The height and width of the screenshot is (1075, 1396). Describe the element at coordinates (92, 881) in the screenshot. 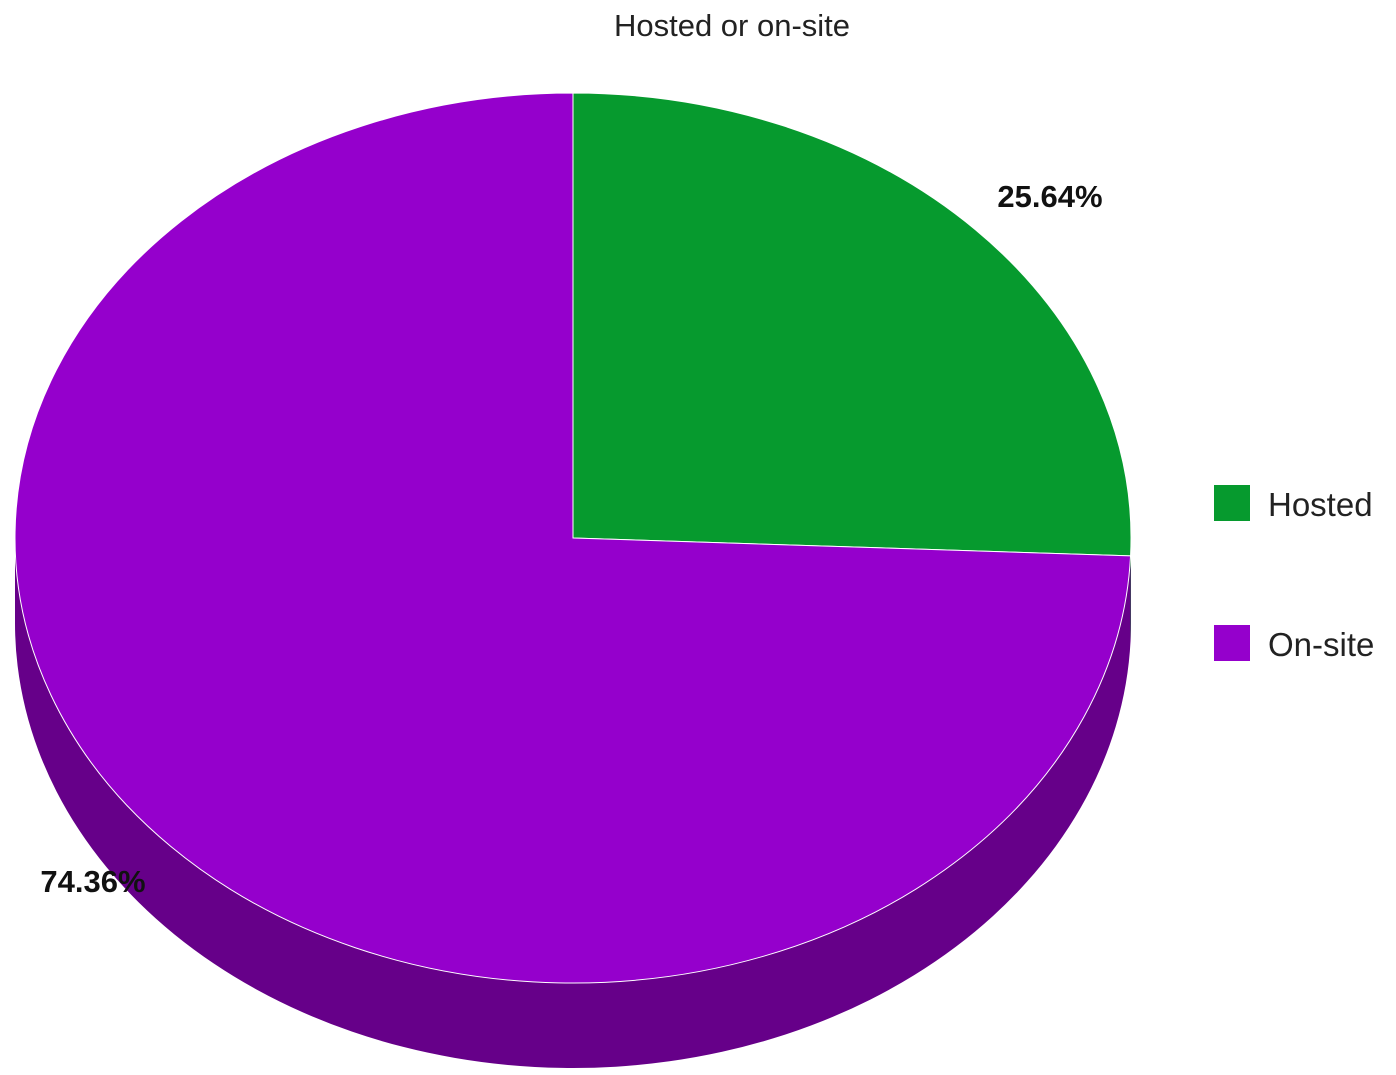

I see `slice-label-on-site: 74.36%` at that location.